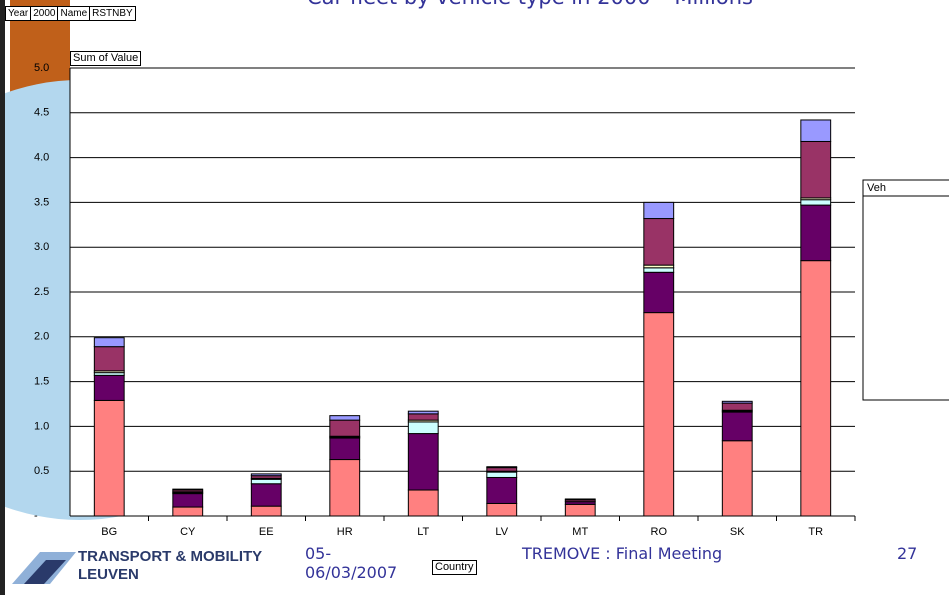 This screenshot has width=949, height=595. Describe the element at coordinates (109, 532) in the screenshot. I see `x-tick-label: BG` at that location.